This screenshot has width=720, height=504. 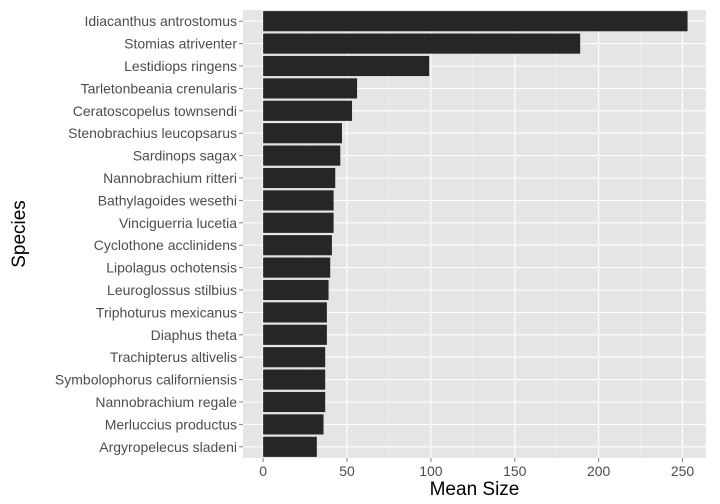 I want to click on y-tick-label: Stenobrachius leucopsarus, so click(x=152, y=133).